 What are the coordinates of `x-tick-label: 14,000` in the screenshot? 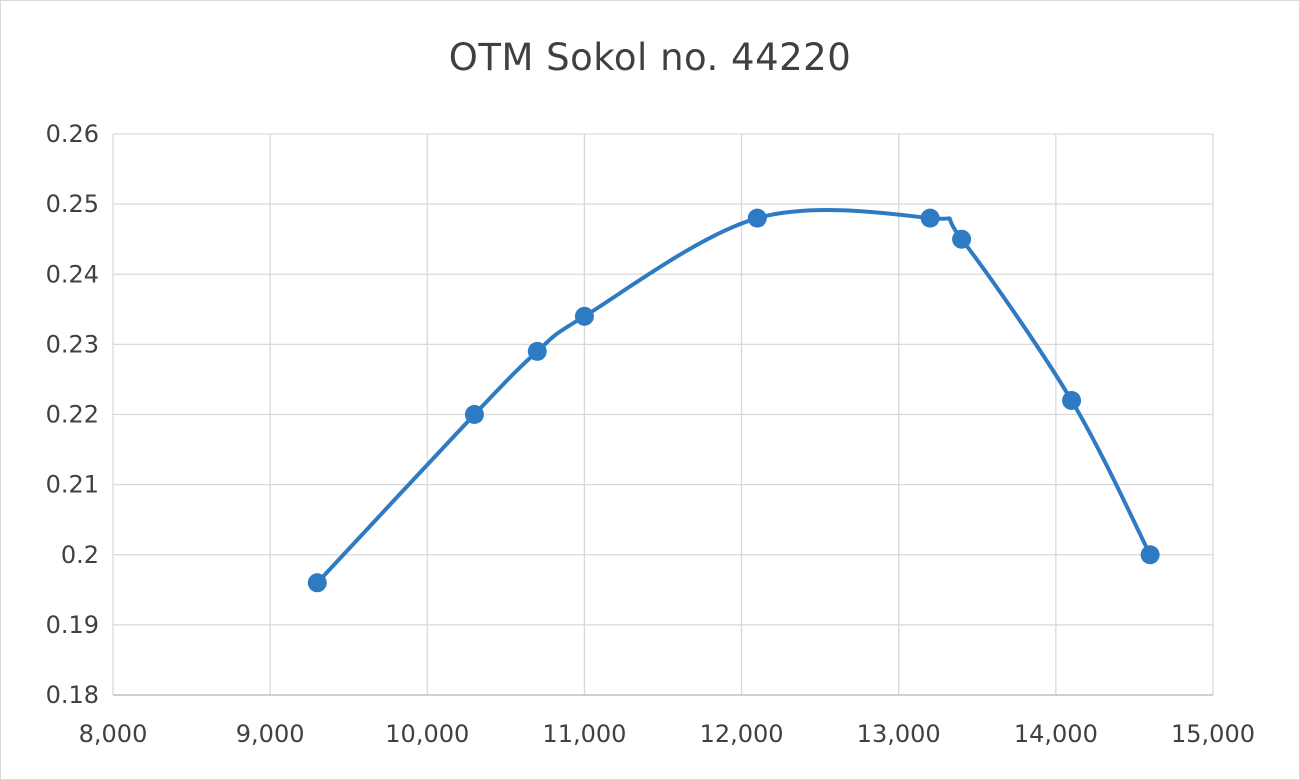 It's located at (1056, 734).